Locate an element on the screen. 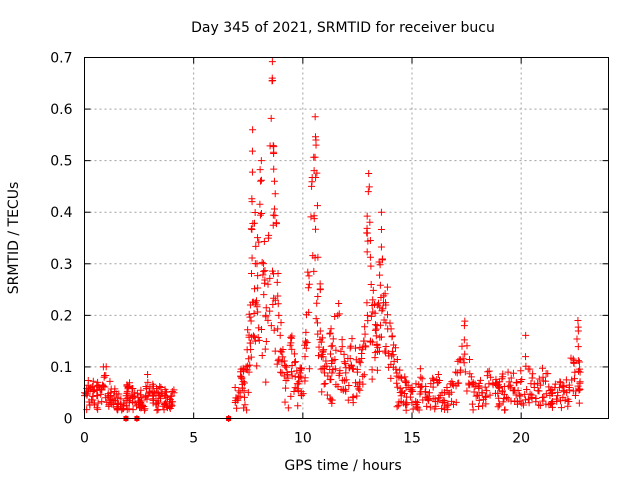 The height and width of the screenshot is (480, 640). y-axis-label: SRMTID / TECUs is located at coordinates (14, 238).